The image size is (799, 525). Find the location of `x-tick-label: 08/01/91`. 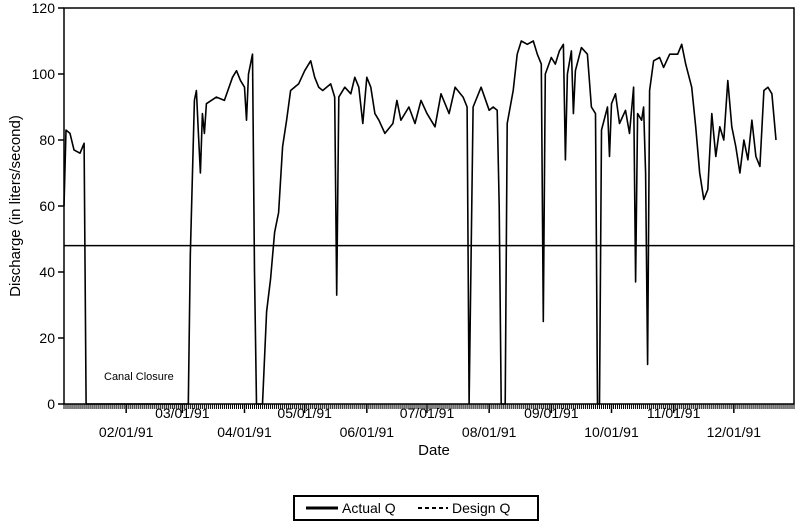

x-tick-label: 08/01/91 is located at coordinates (489, 432).